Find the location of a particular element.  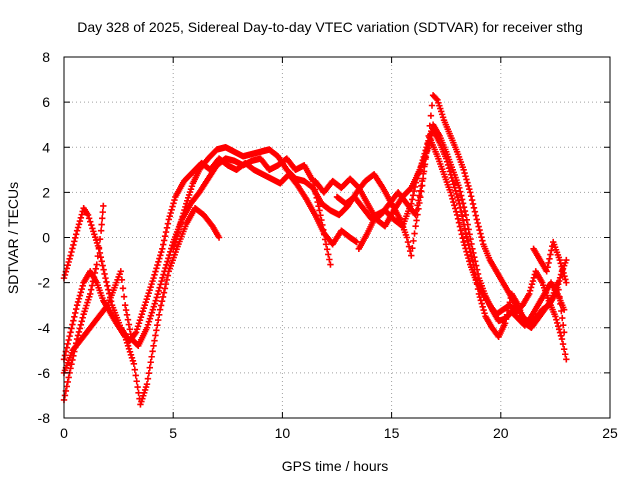

x-tick-label: 0 is located at coordinates (64, 433).